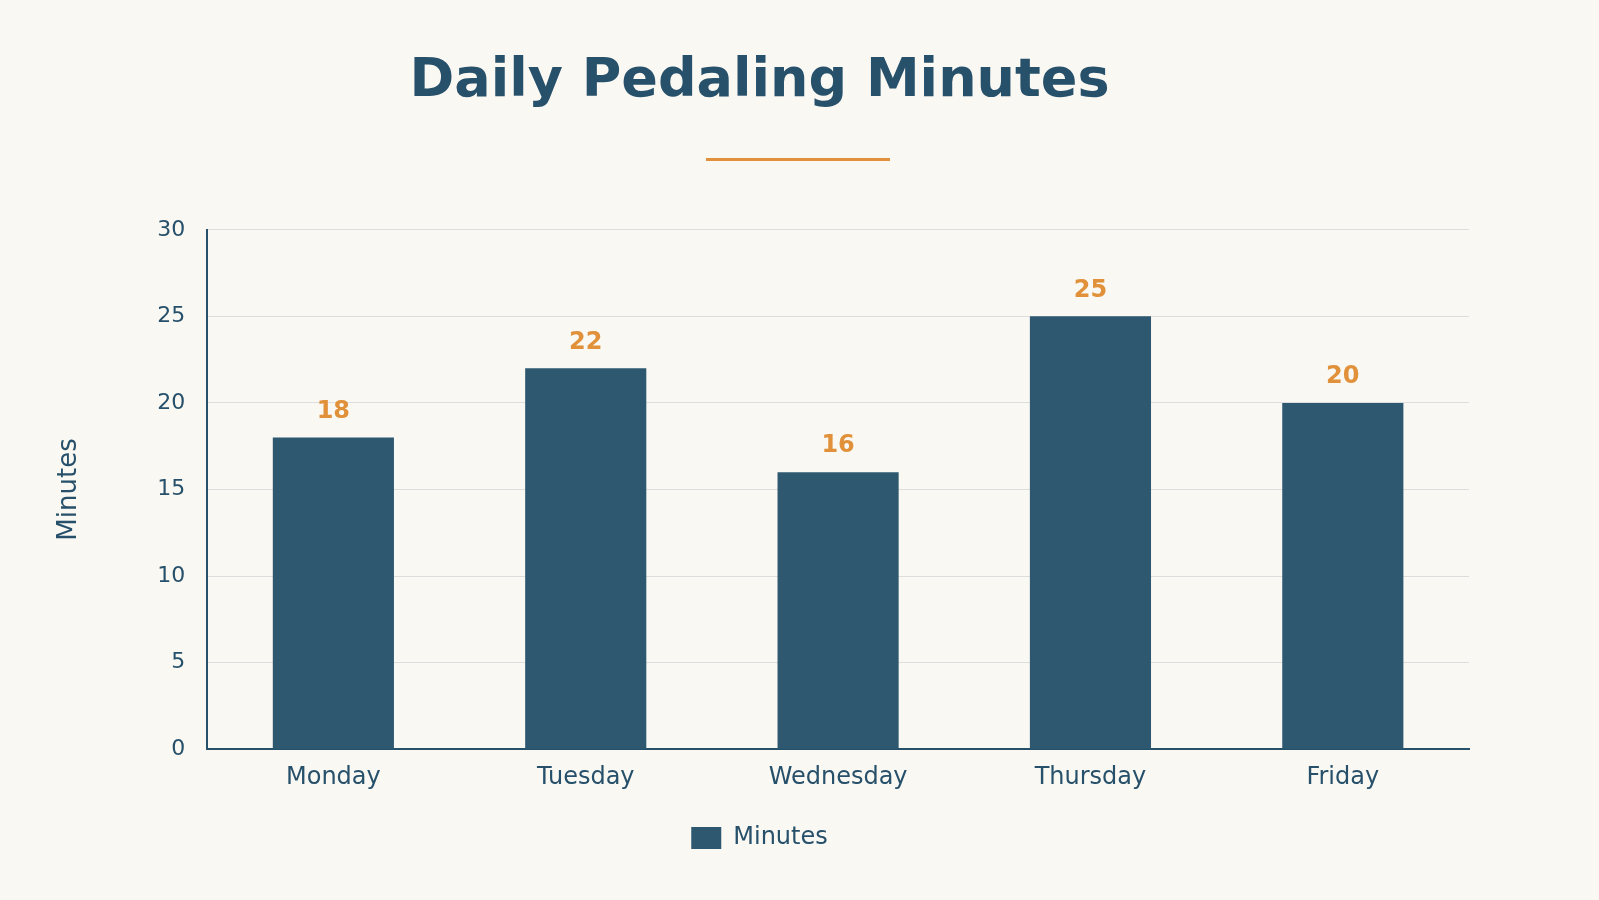 This screenshot has height=900, width=1599. Describe the element at coordinates (1343, 775) in the screenshot. I see `x-tick-label: Friday` at that location.